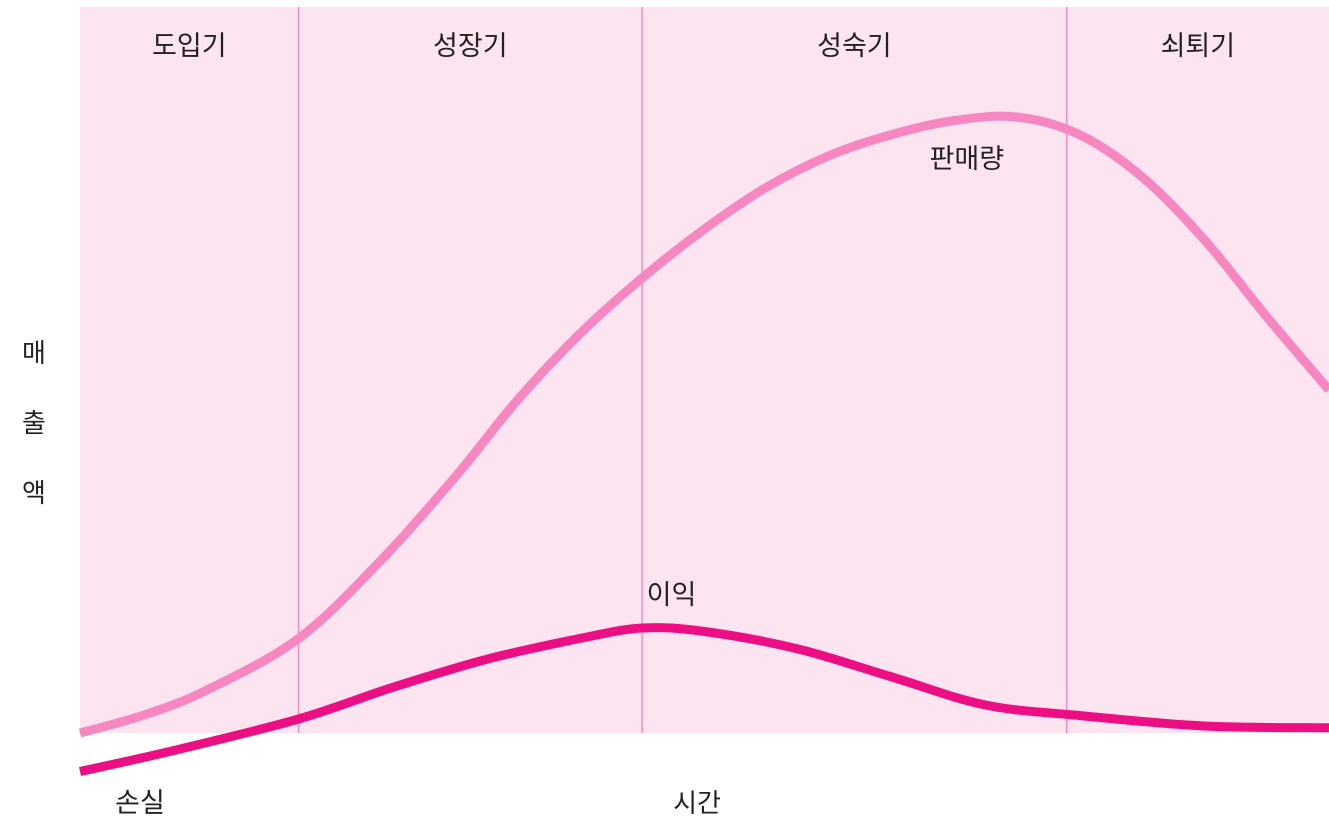 This screenshot has height=821, width=1329. What do you see at coordinates (693, 46) in the screenshot?
I see `stage-labels: 도입기 성장기 성숙기 쇠퇴기` at bounding box center [693, 46].